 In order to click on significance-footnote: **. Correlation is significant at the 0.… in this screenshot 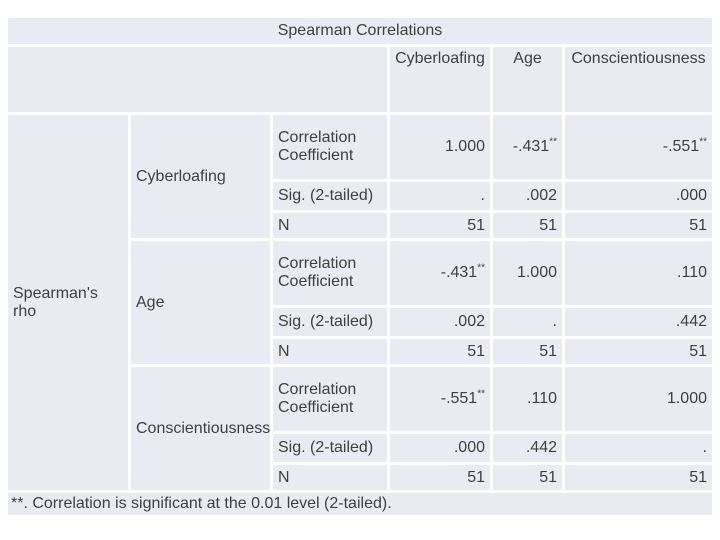, I will do `click(360, 504)`.